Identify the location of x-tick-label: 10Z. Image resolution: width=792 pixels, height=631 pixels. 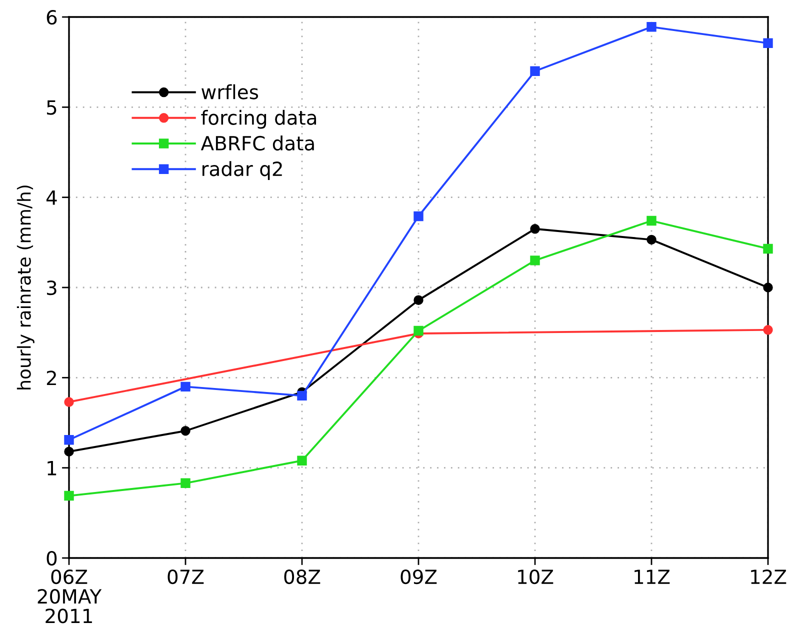
(536, 576).